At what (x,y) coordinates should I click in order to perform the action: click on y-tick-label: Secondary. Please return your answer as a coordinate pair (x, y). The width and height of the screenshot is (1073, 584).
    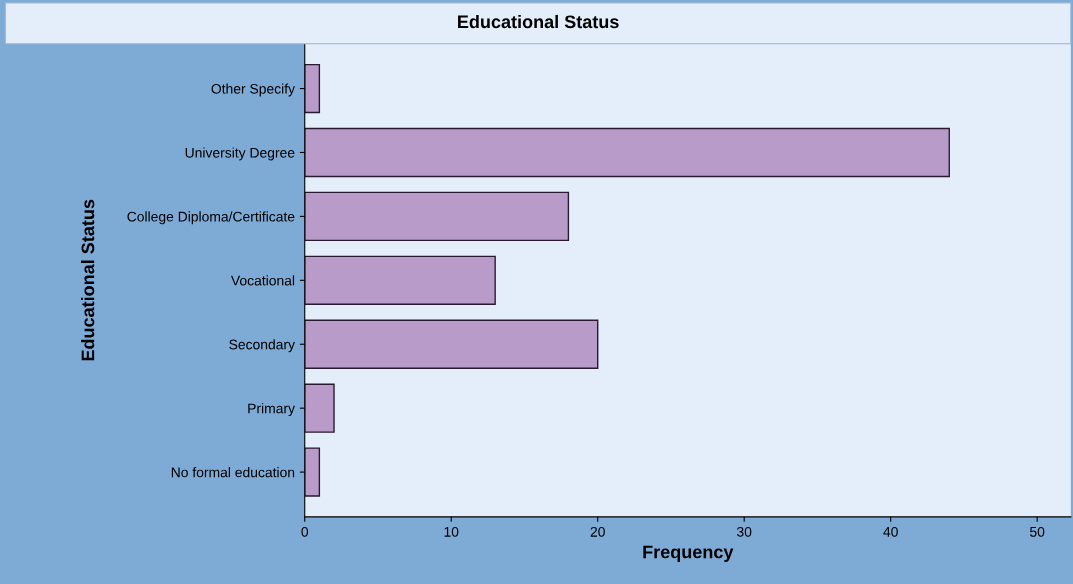
    Looking at the image, I should click on (262, 346).